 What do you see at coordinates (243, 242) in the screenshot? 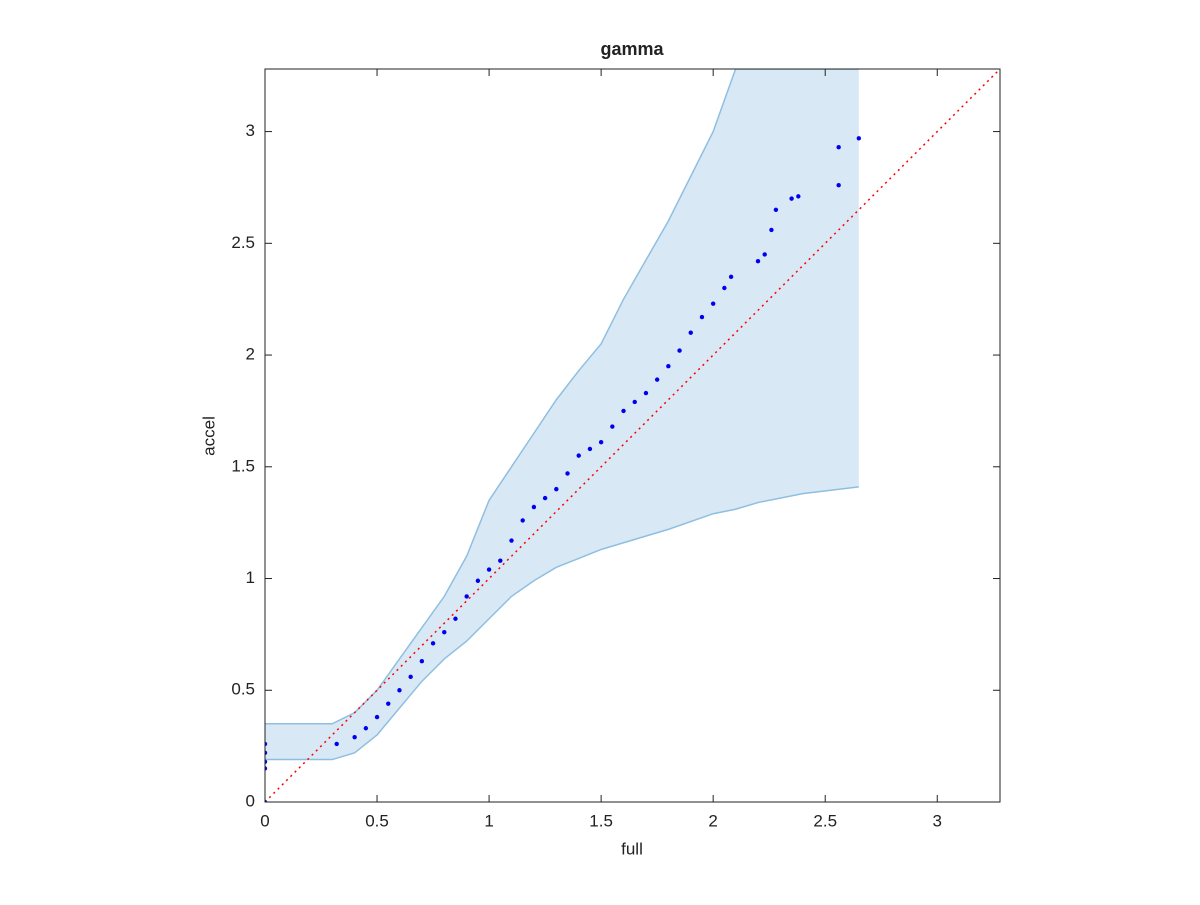
I see `y-tick-label: 2.5` at bounding box center [243, 242].